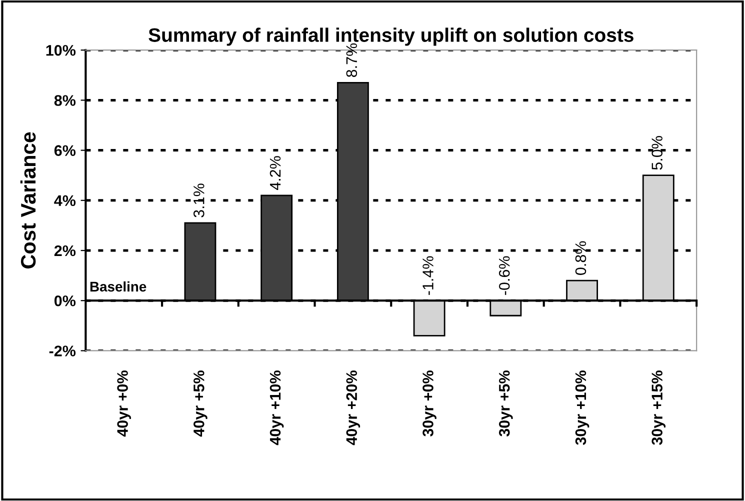  Describe the element at coordinates (65, 200) in the screenshot. I see `y-tick-label: 4%` at that location.